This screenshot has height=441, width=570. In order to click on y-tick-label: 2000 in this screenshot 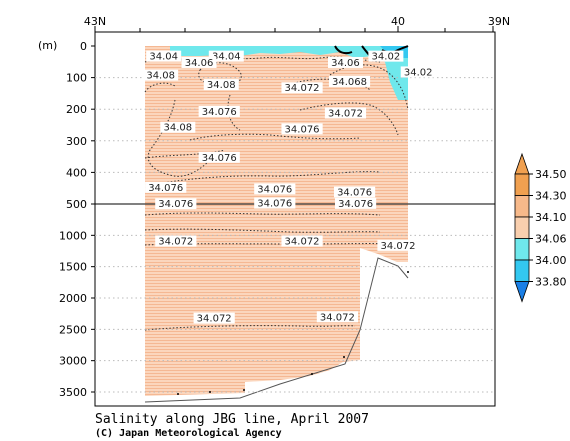, I will do `click(73, 298)`.